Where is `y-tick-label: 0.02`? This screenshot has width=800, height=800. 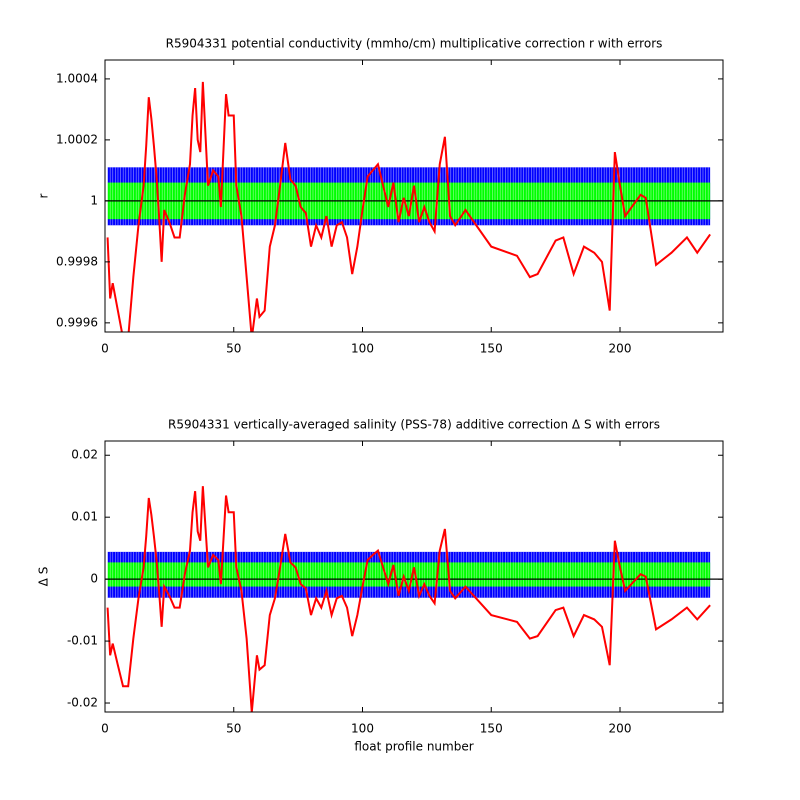
y-tick-label: 0.02 is located at coordinates (84, 455).